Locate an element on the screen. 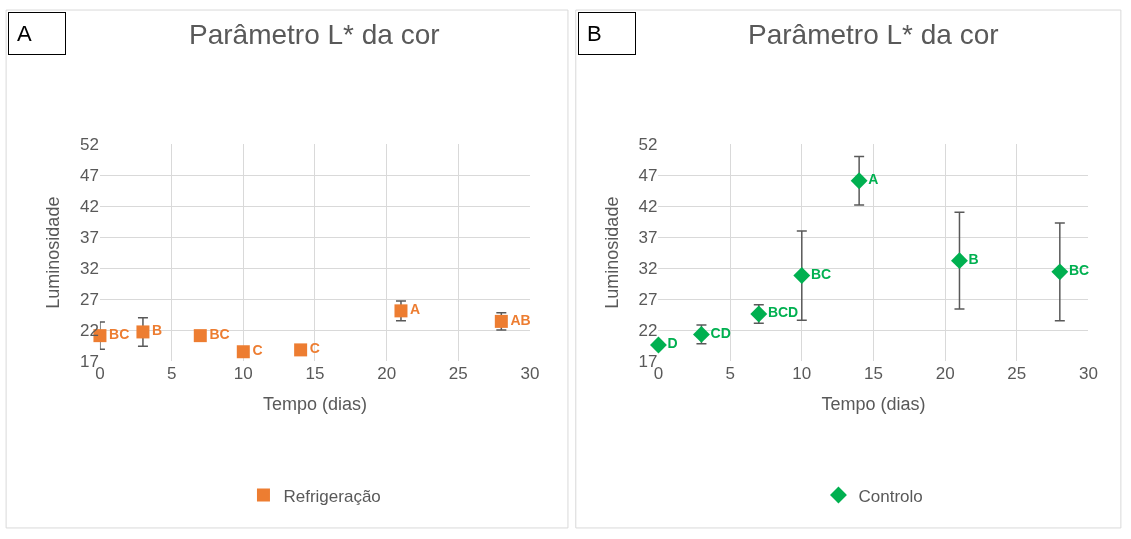 This screenshot has height=539, width=1131. legend-label: Controlo is located at coordinates (890, 496).